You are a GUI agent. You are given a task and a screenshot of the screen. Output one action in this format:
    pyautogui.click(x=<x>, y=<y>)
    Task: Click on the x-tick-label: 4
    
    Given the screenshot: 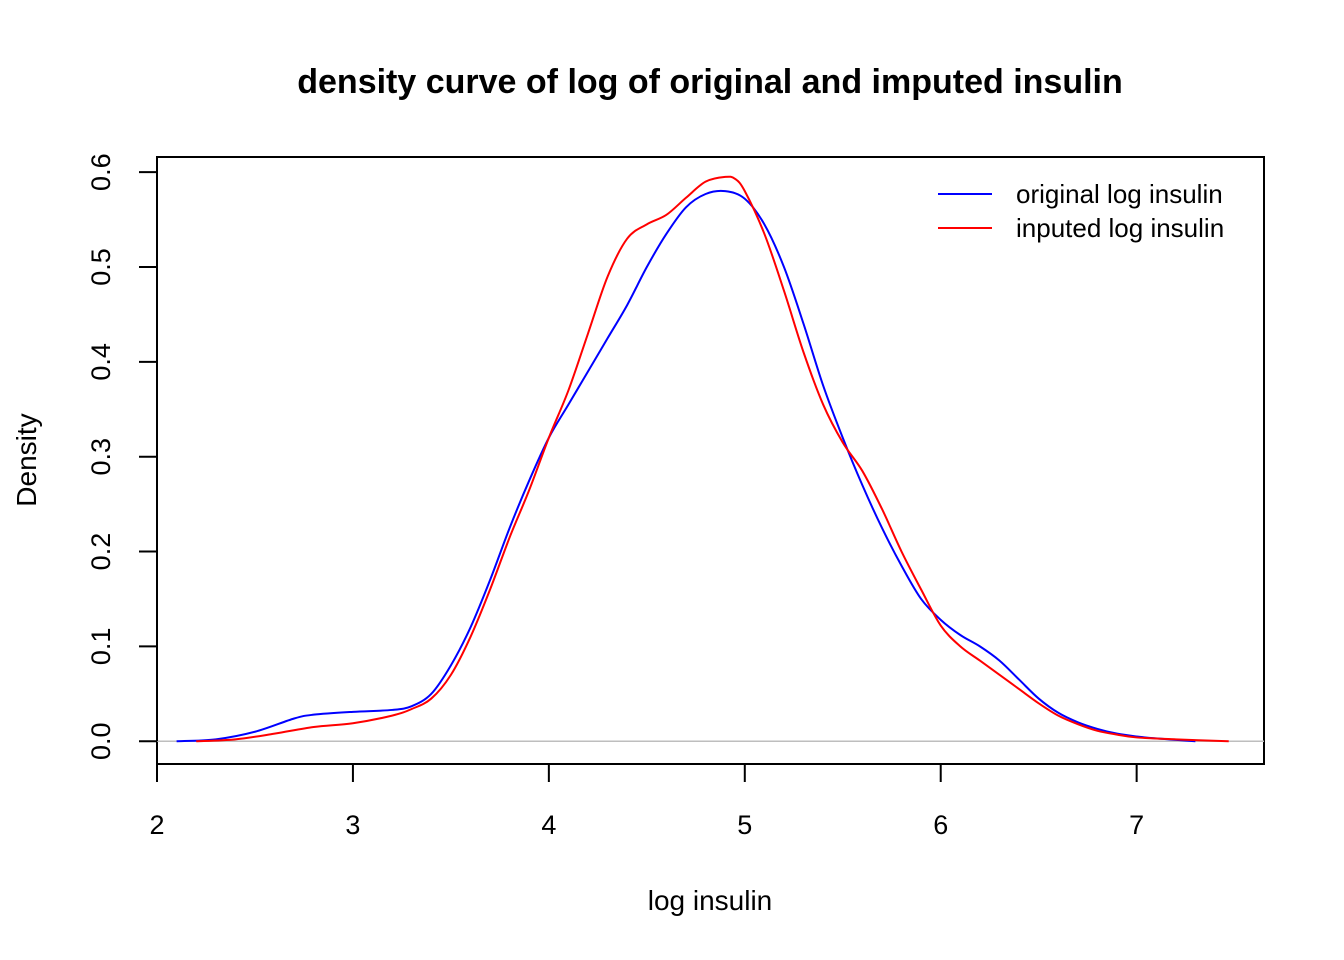 What is the action you would take?
    pyautogui.click(x=548, y=825)
    